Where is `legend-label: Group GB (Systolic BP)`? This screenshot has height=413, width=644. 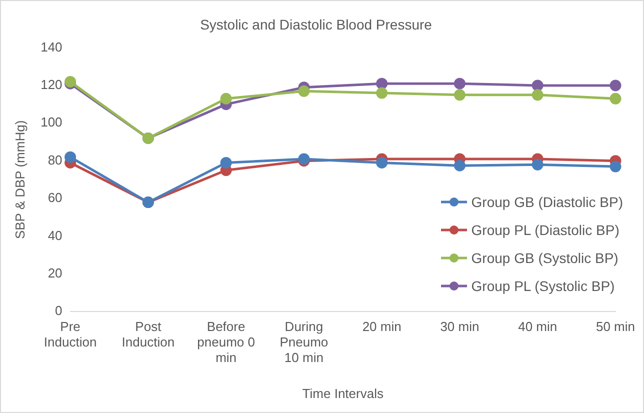
legend-label: Group GB (Systolic BP) is located at coordinates (544, 258).